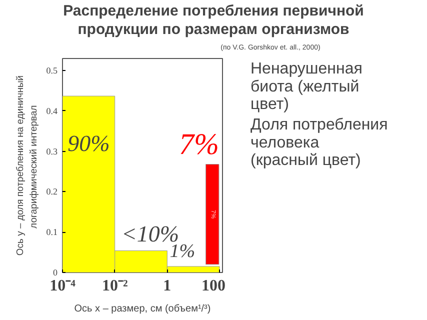 The image size is (427, 320). What do you see at coordinates (27, 165) in the screenshot?
I see `y-axis-title: Ось y – доля потребления на единичный логарифмический интервал` at bounding box center [27, 165].